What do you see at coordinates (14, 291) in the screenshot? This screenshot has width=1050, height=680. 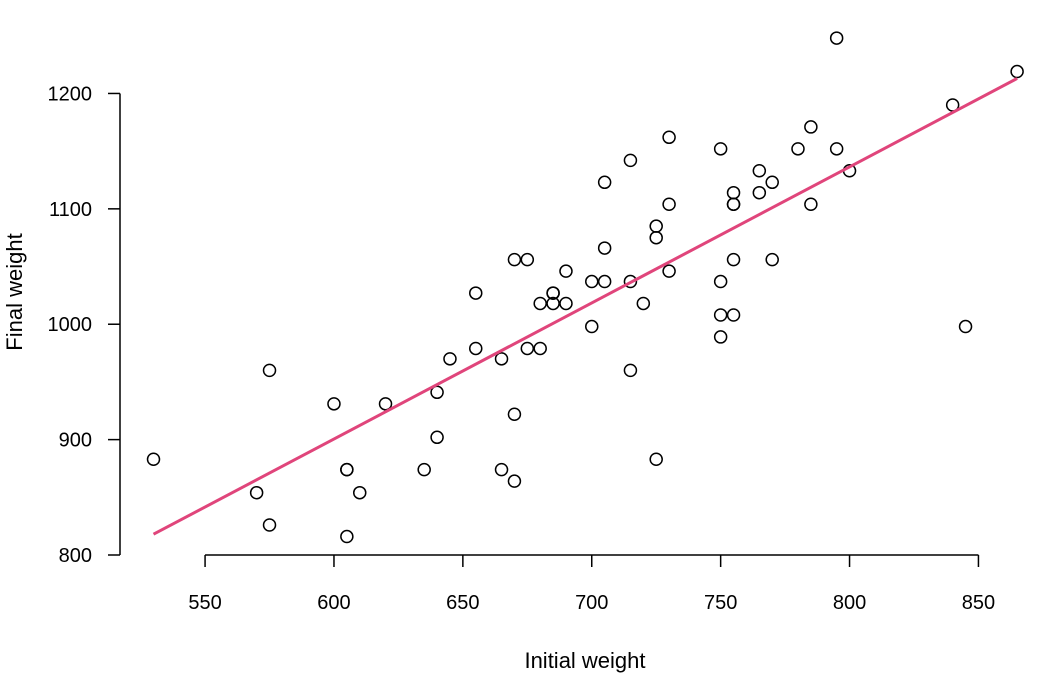 I see `y-axis-title: Final weight` at bounding box center [14, 291].